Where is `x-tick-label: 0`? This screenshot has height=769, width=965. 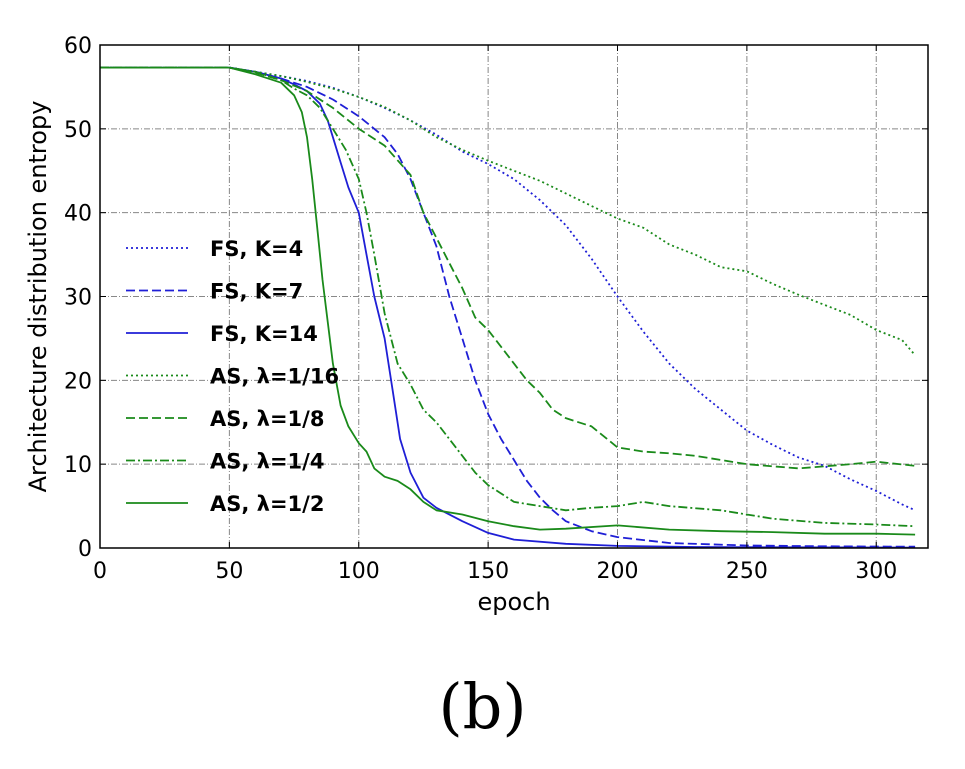
x-tick-label: 0 is located at coordinates (100, 571).